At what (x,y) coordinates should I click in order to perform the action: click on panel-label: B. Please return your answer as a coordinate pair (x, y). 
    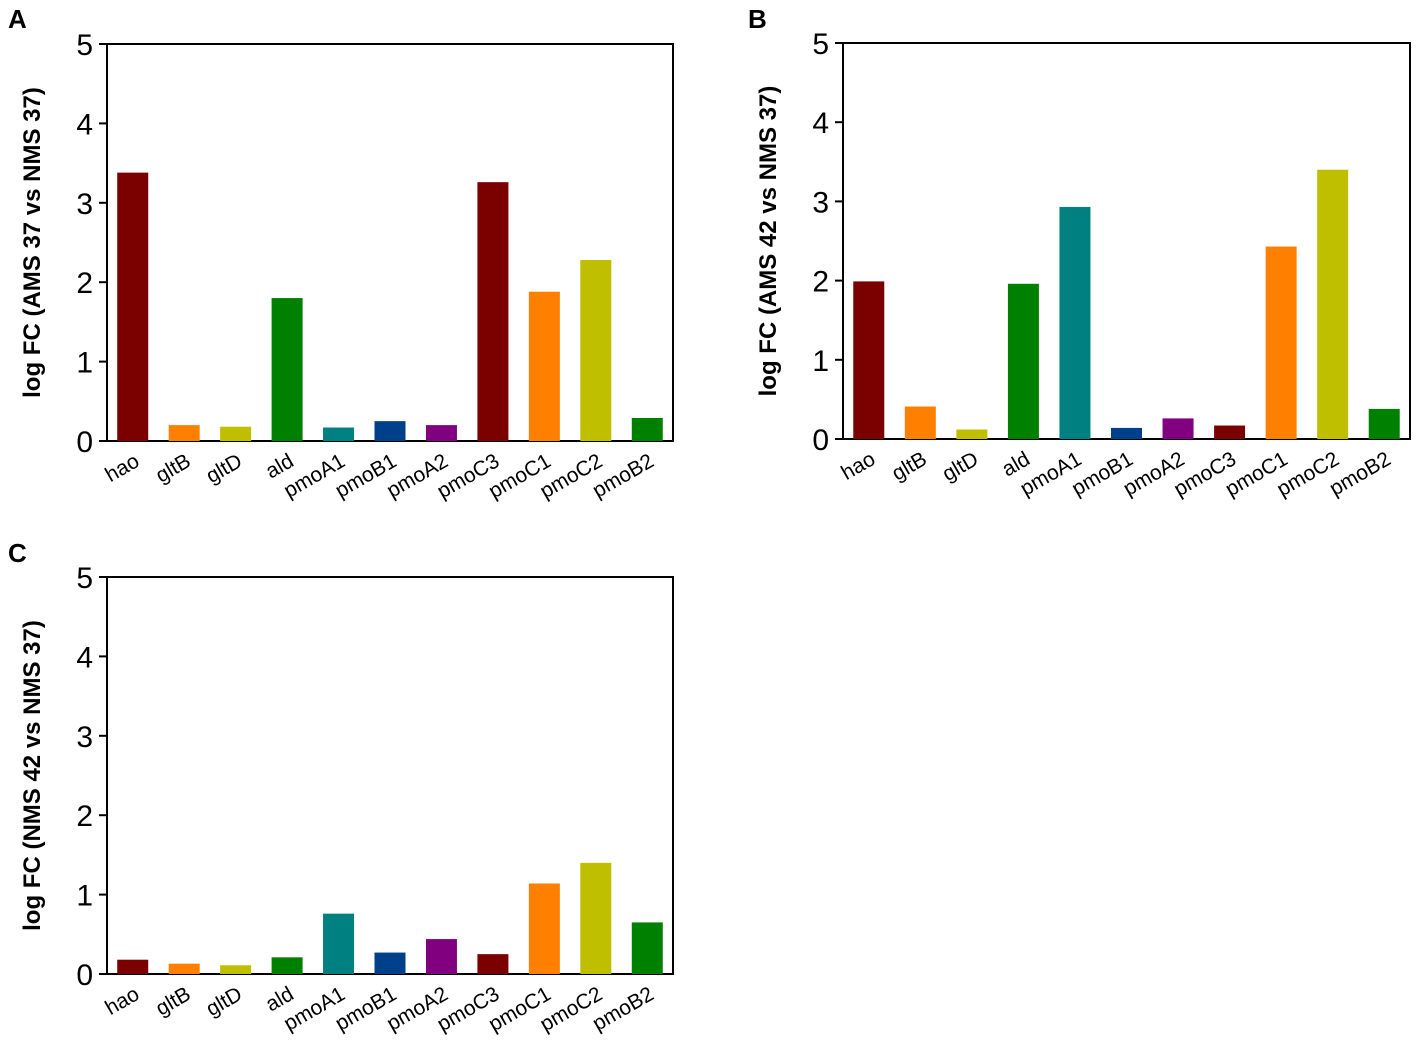
    Looking at the image, I should click on (757, 19).